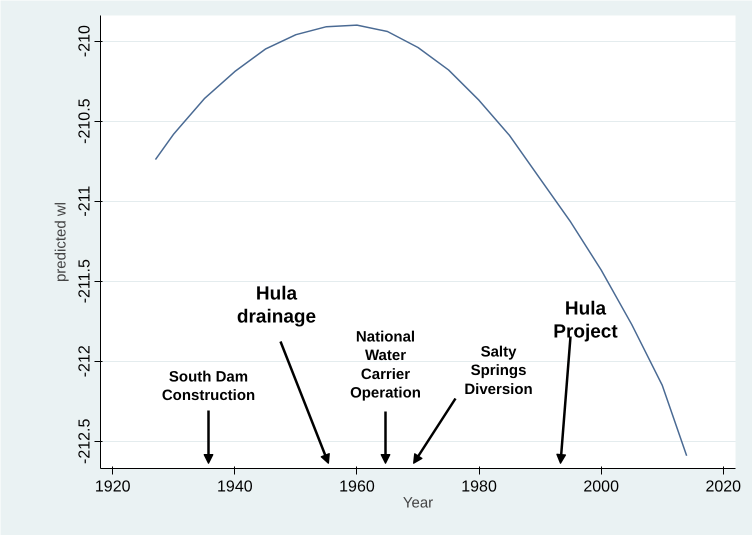 The height and width of the screenshot is (535, 752). I want to click on y-tick-label: -212, so click(85, 361).